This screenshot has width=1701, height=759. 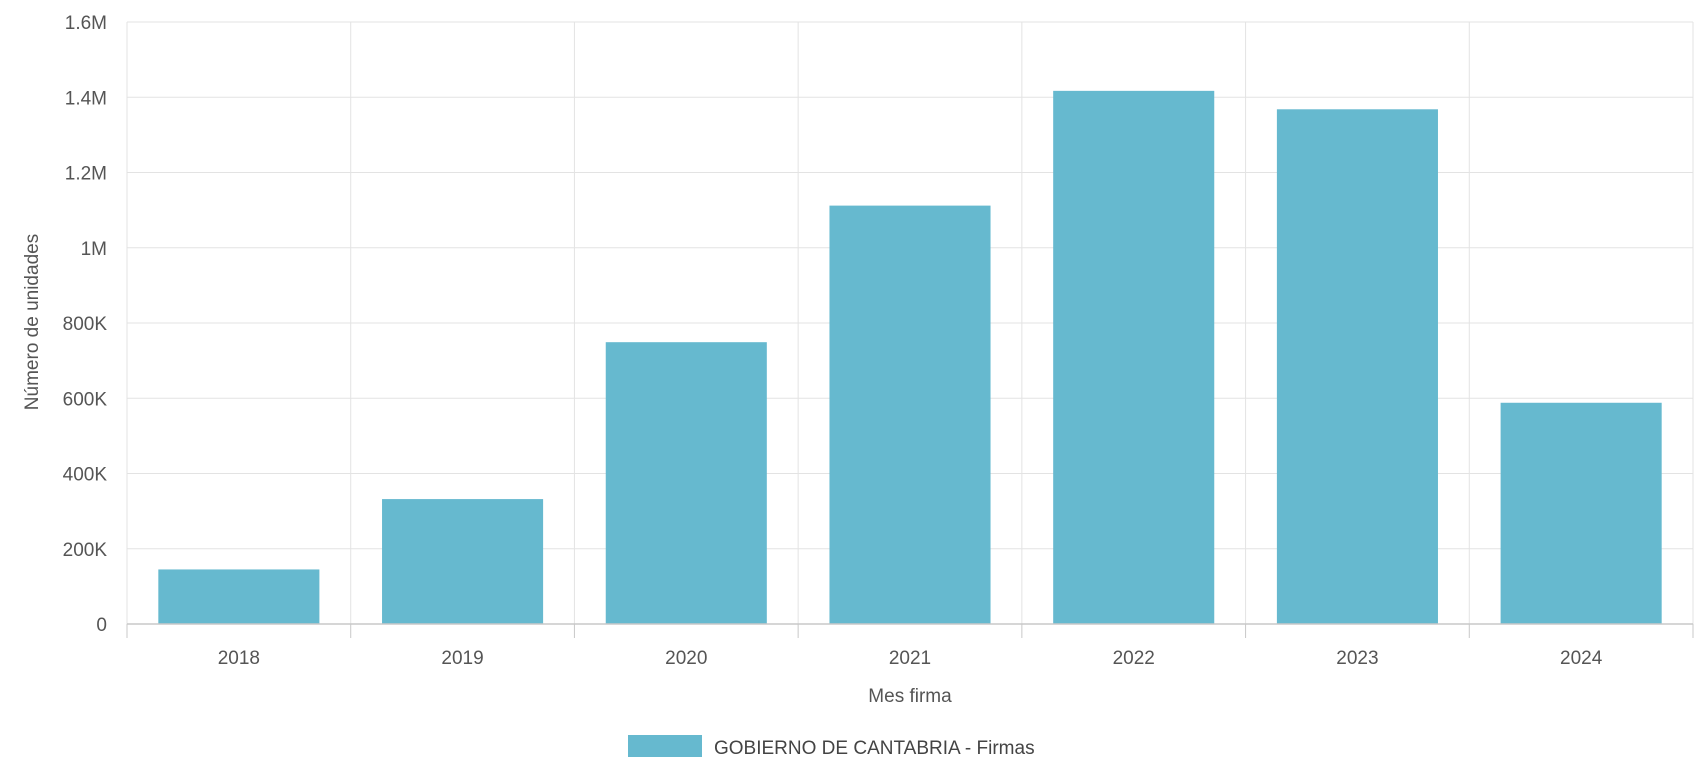 I want to click on legend: GOBIERNO DE CANTABRIA - Firmas, so click(x=831, y=747).